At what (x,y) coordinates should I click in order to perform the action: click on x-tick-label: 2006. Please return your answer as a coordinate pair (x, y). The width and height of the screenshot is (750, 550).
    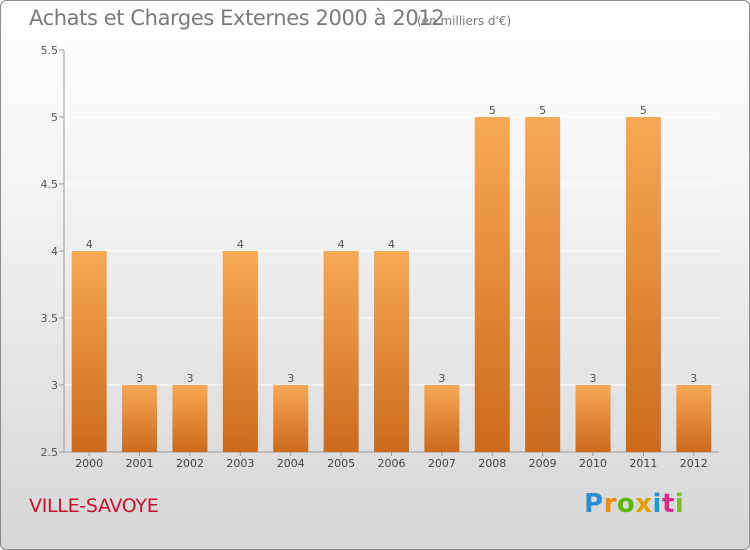
    Looking at the image, I should click on (392, 463).